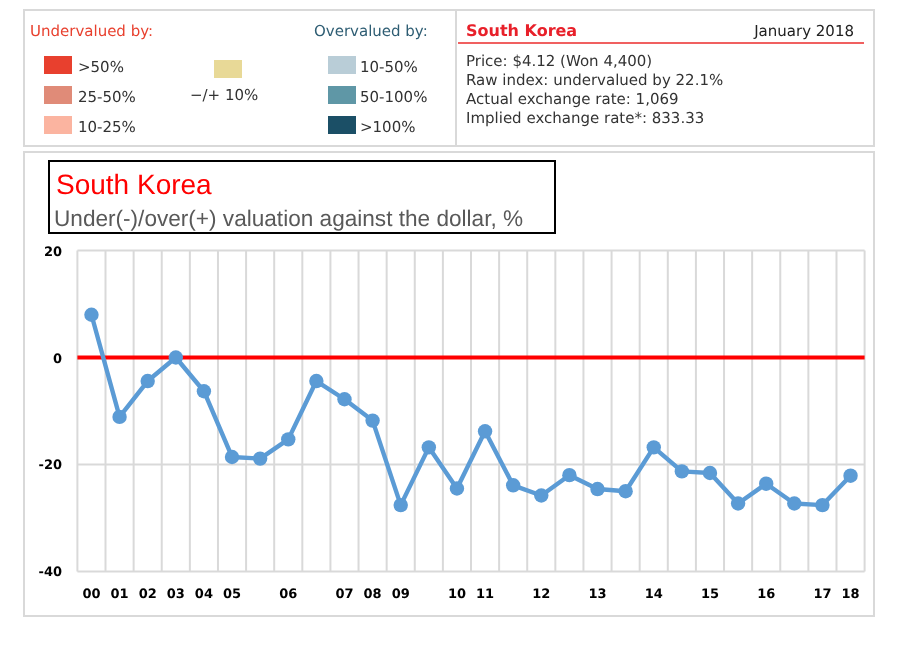 The image size is (910, 662). Describe the element at coordinates (522, 31) in the screenshot. I see `text: South Korea` at that location.